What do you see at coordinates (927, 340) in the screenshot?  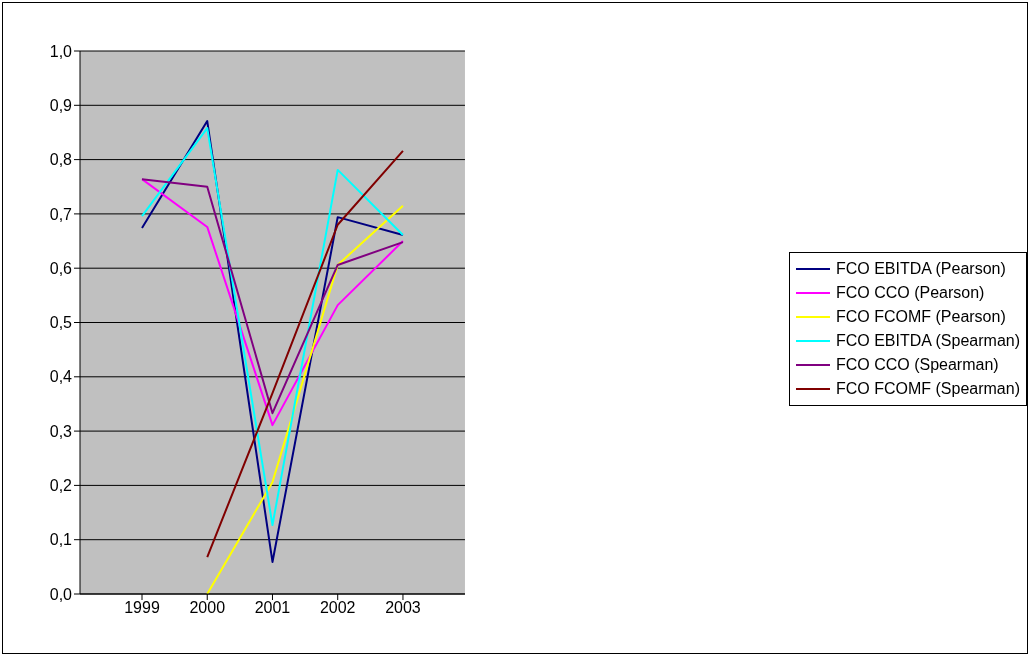 I see `legend-label: FCO EBITDA (Spearman)` at bounding box center [927, 340].